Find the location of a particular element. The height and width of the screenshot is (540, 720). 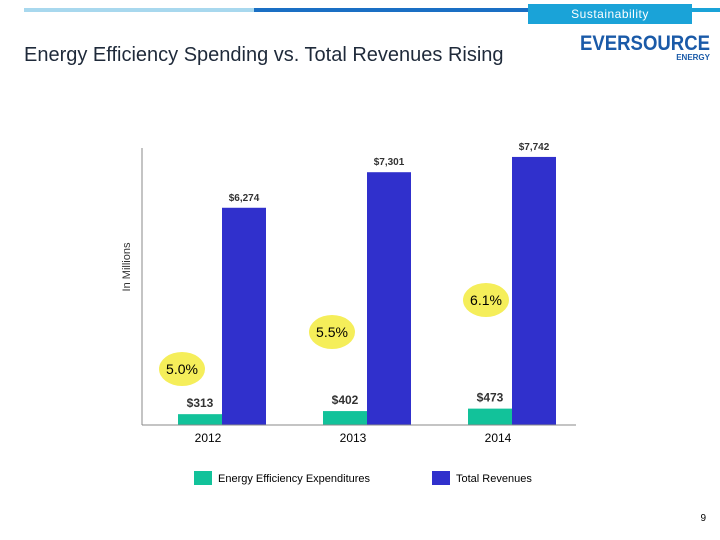

bar-ee-2014 is located at coordinates (490, 416).